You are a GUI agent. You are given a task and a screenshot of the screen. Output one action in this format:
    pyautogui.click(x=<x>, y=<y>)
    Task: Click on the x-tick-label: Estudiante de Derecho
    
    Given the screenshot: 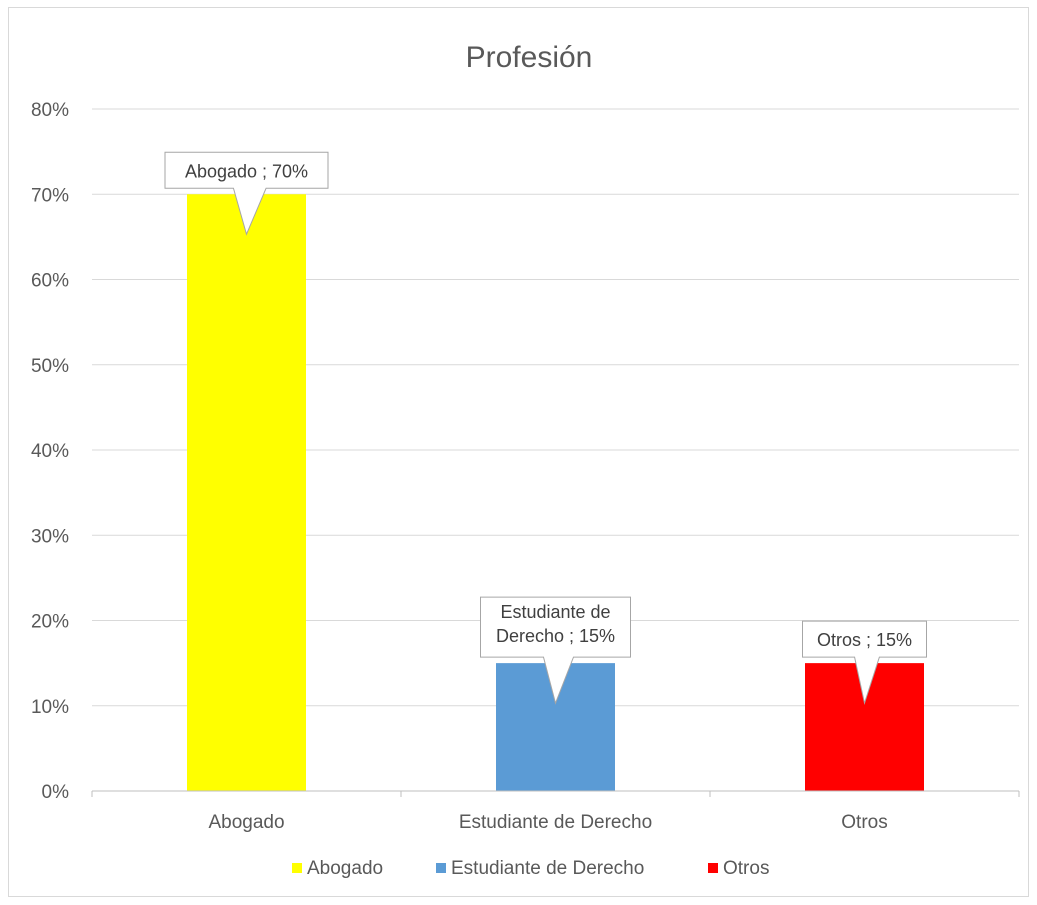 What is the action you would take?
    pyautogui.click(x=555, y=822)
    